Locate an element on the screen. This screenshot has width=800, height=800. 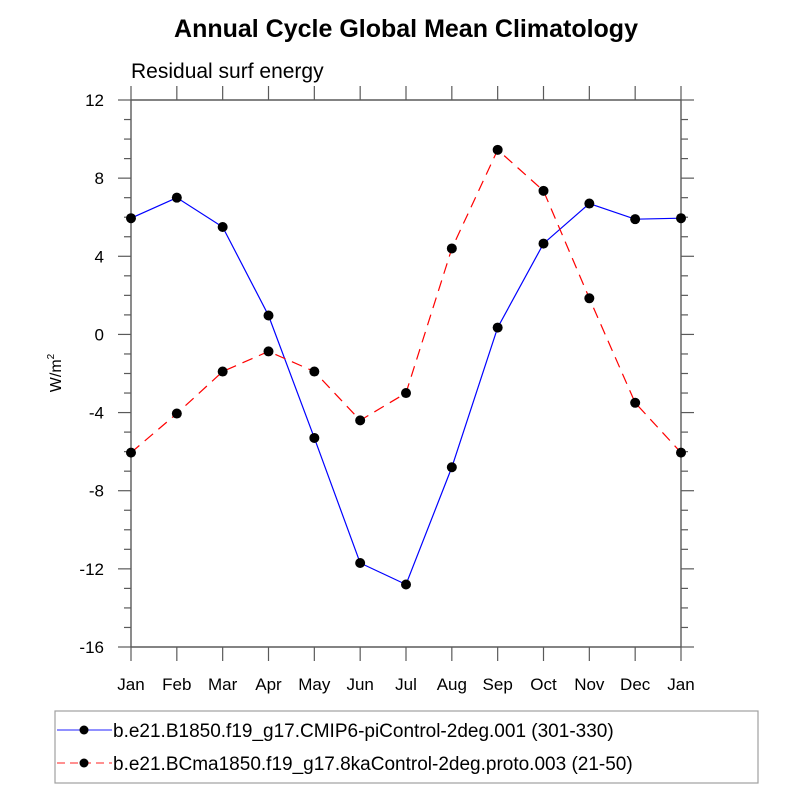
legend-box is located at coordinates (406, 747).